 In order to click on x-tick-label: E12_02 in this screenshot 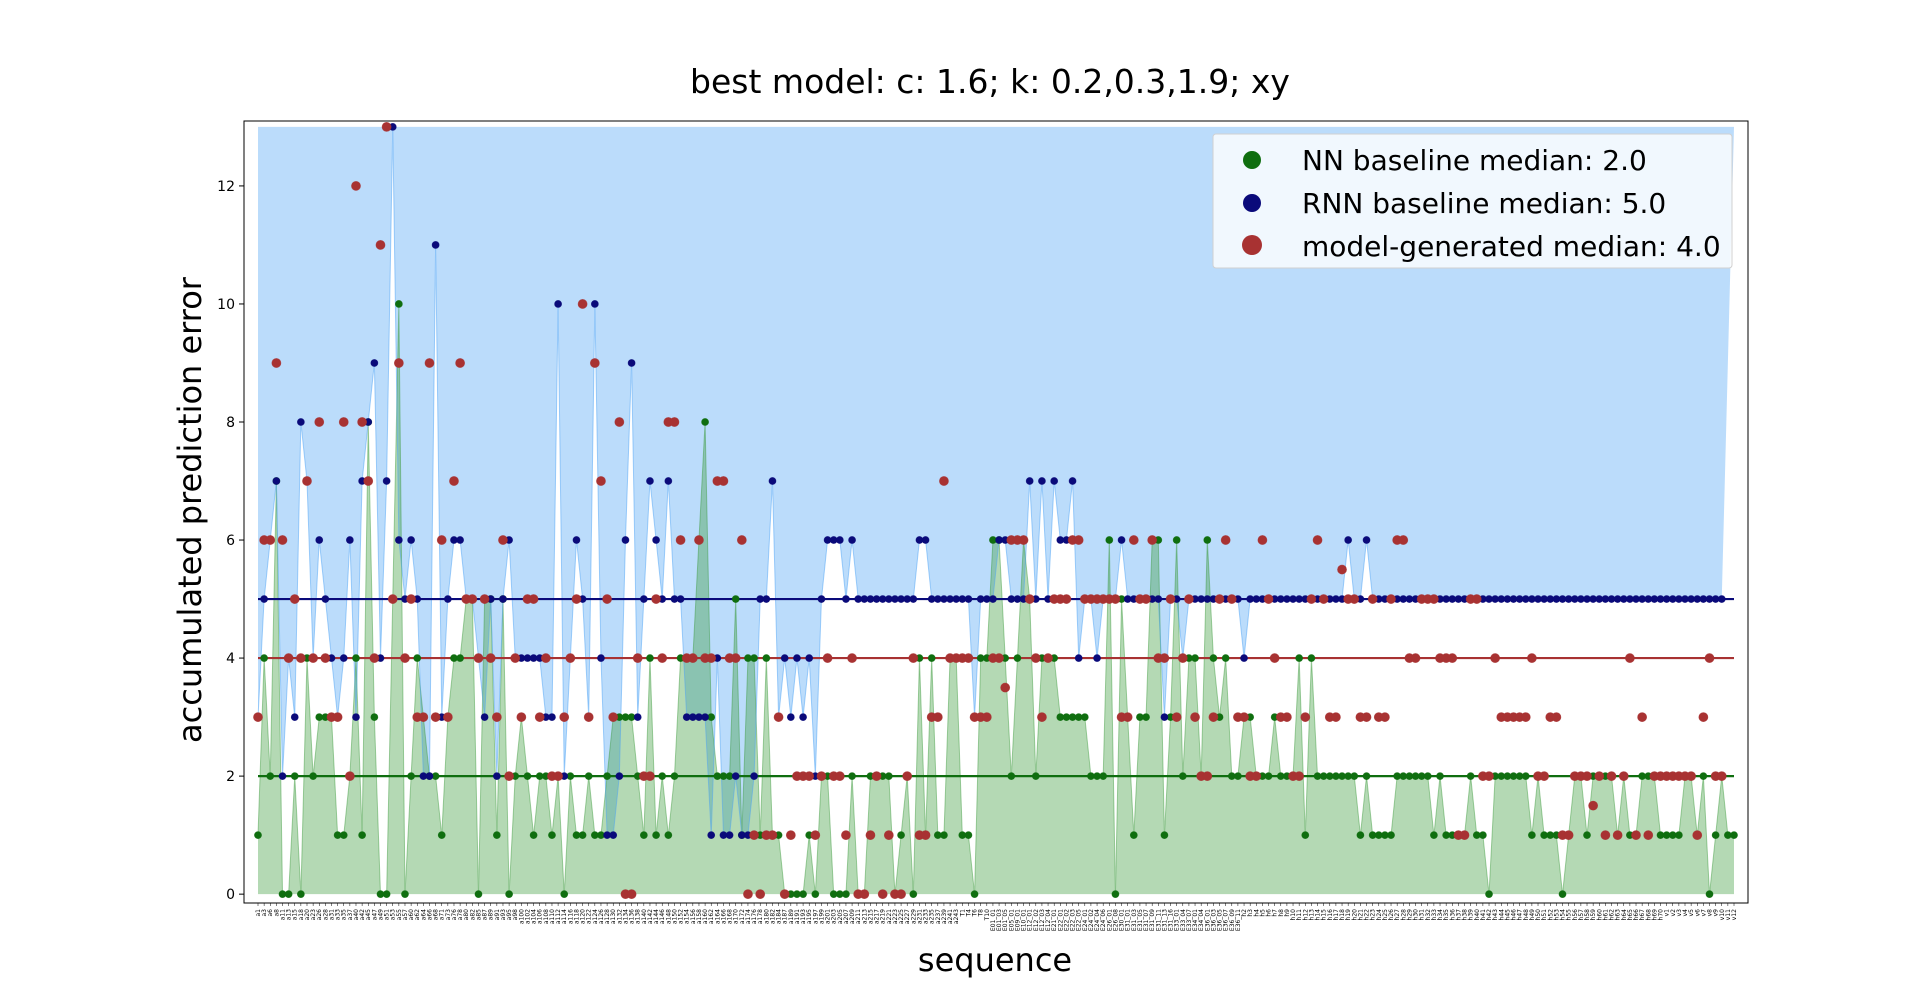, I will do `click(1036, 920)`.